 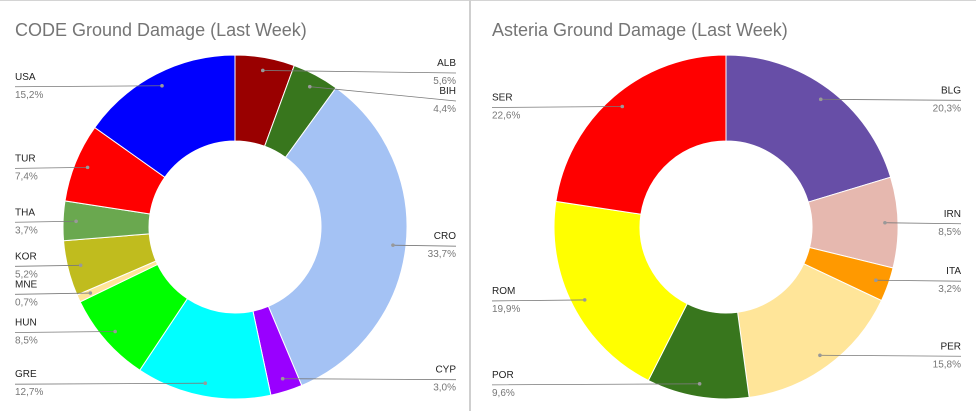 I want to click on slice-label: CYP, so click(x=445, y=370).